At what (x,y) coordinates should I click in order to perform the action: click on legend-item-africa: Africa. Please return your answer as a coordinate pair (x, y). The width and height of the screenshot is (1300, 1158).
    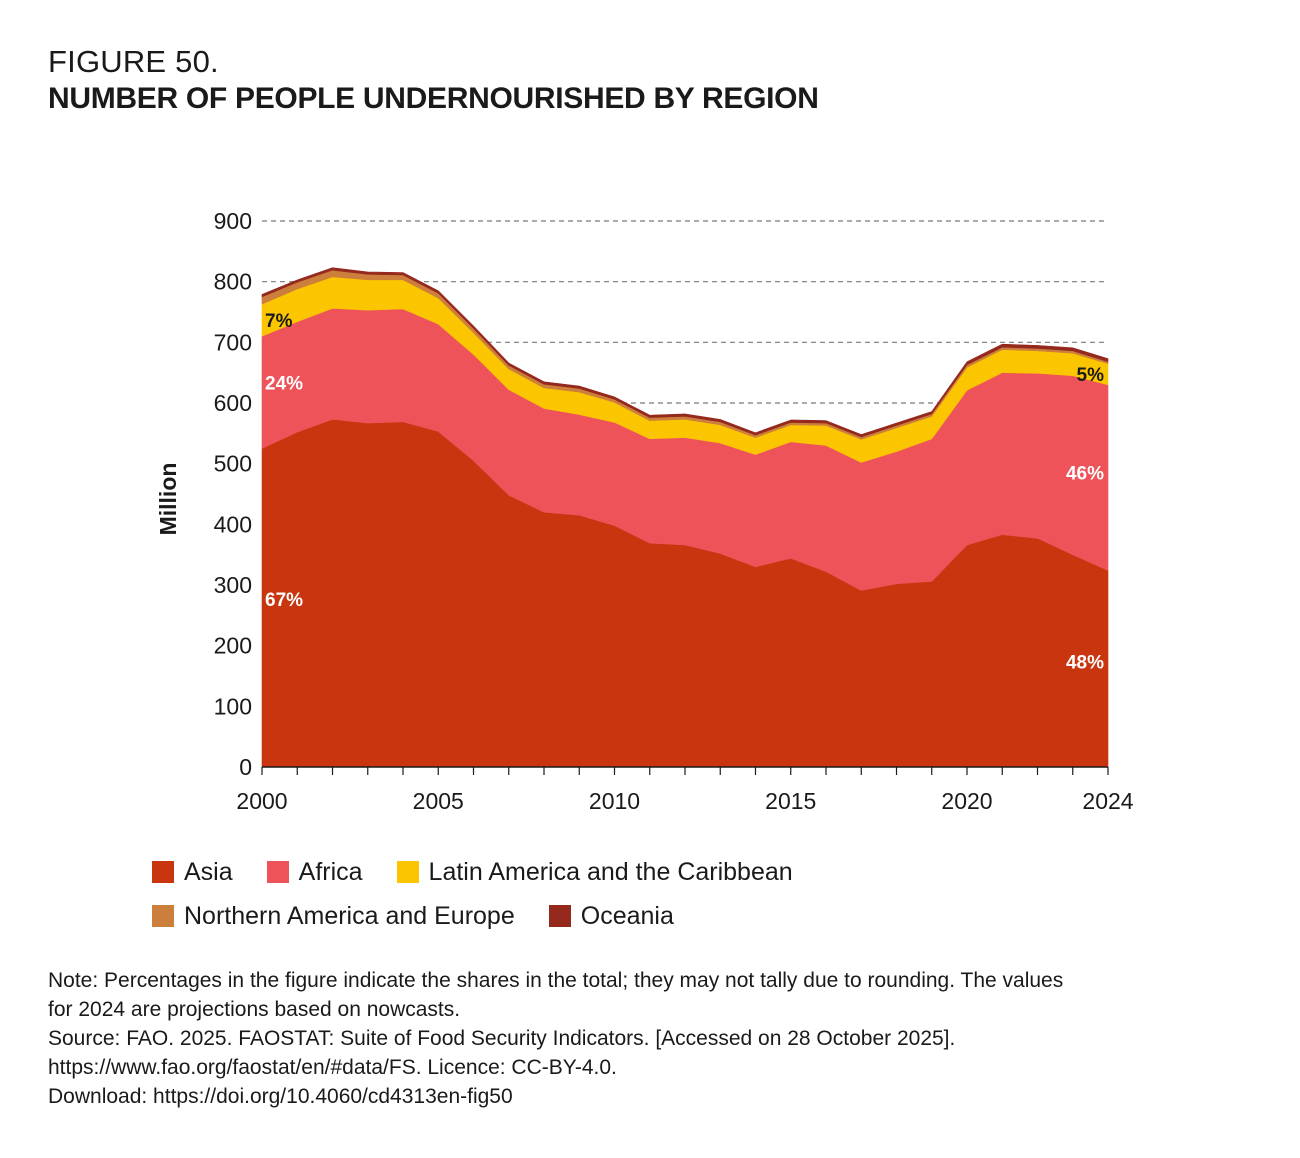
    Looking at the image, I should click on (314, 872).